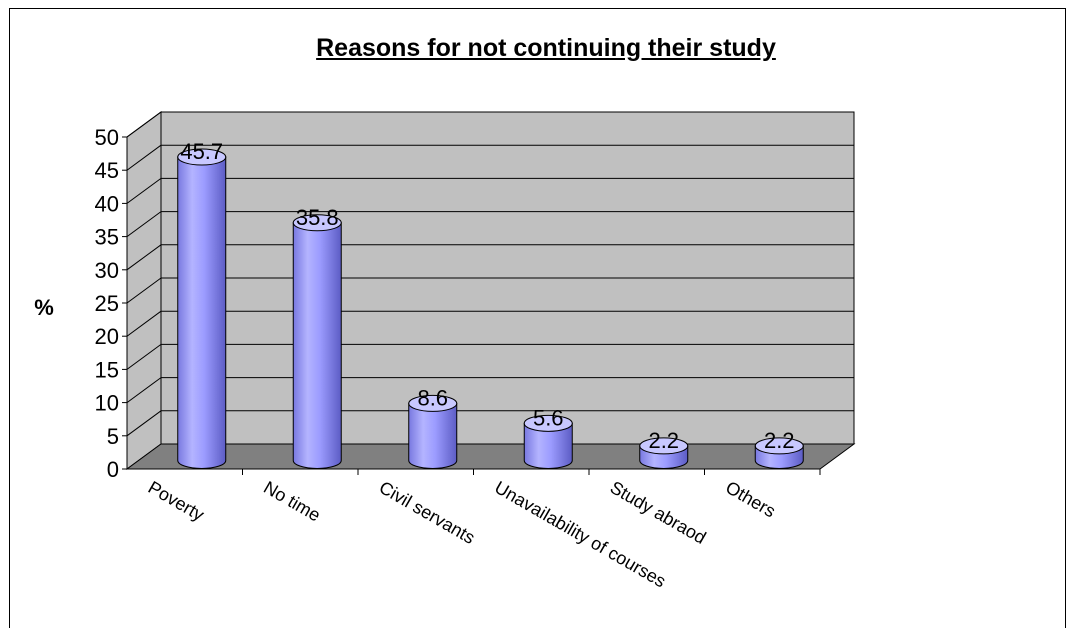 The width and height of the screenshot is (1074, 628). I want to click on data-label-1: 35.8, so click(317, 217).